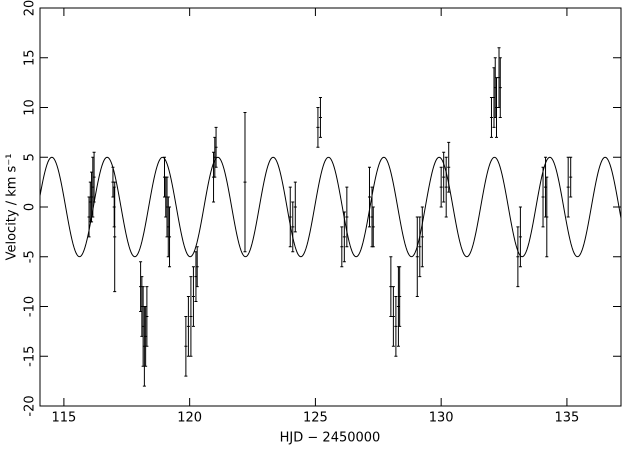  Describe the element at coordinates (30, 256) in the screenshot. I see `y-tick-label: -5` at that location.